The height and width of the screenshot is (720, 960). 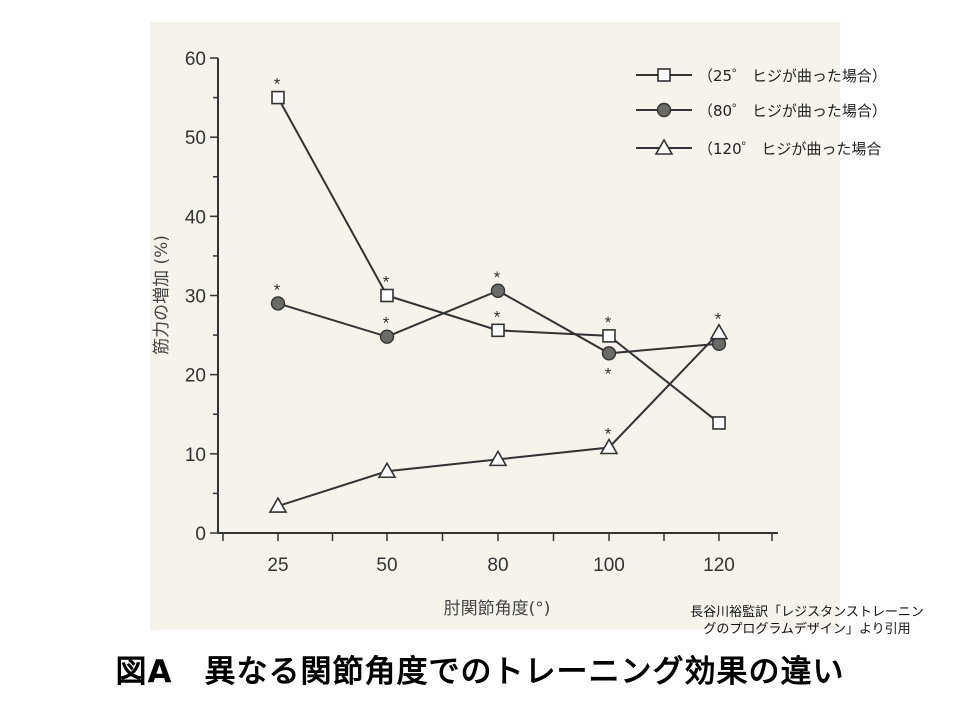 I want to click on legend-label: （25゜ ヒジが曲った場合）, so click(x=792, y=76).